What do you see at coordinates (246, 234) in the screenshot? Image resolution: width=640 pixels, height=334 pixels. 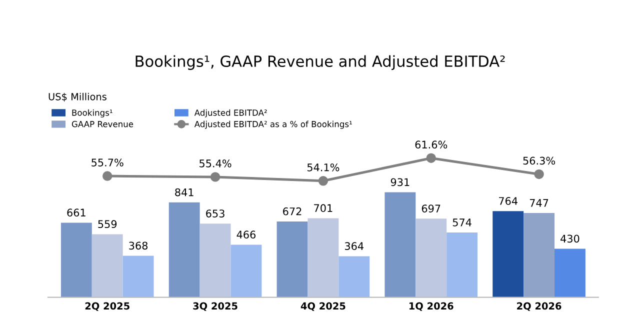 I see `data-label: 466` at bounding box center [246, 234].